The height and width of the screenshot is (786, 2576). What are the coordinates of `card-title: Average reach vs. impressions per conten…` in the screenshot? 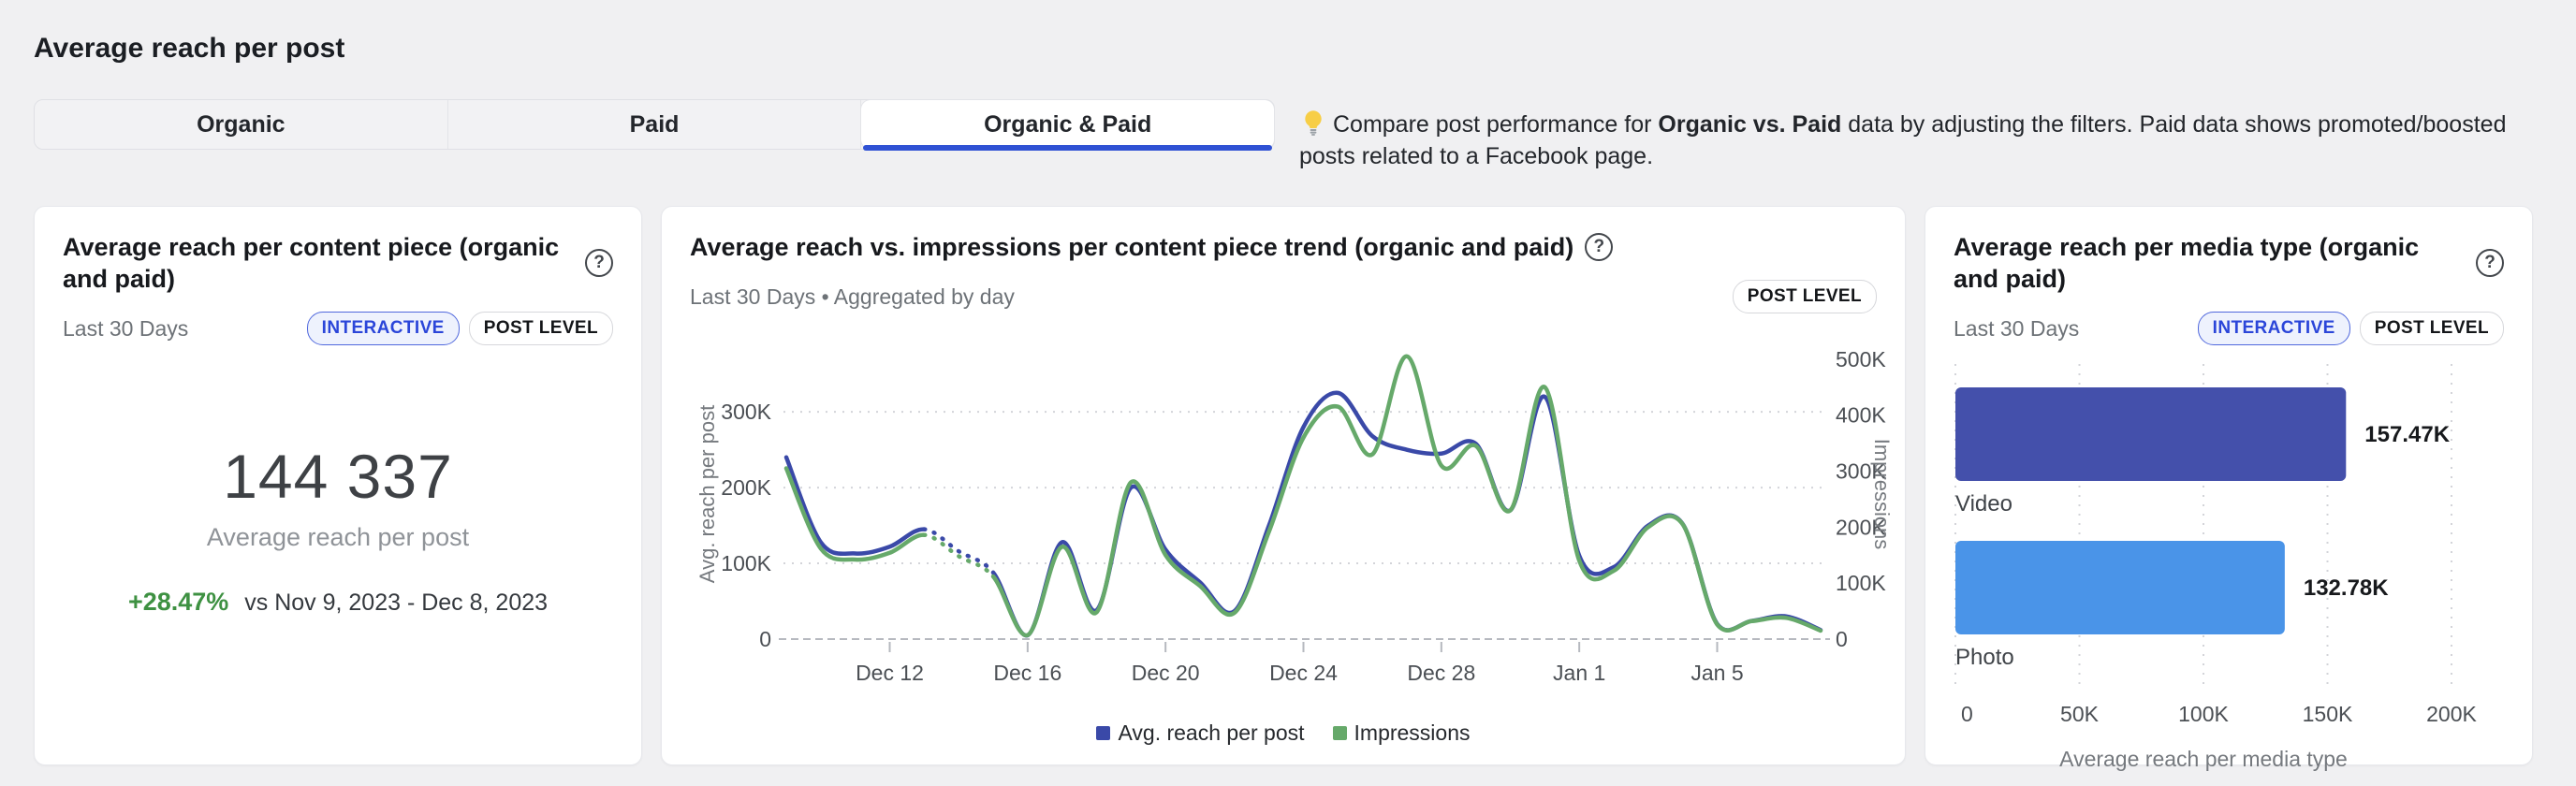 It's located at (1132, 247).